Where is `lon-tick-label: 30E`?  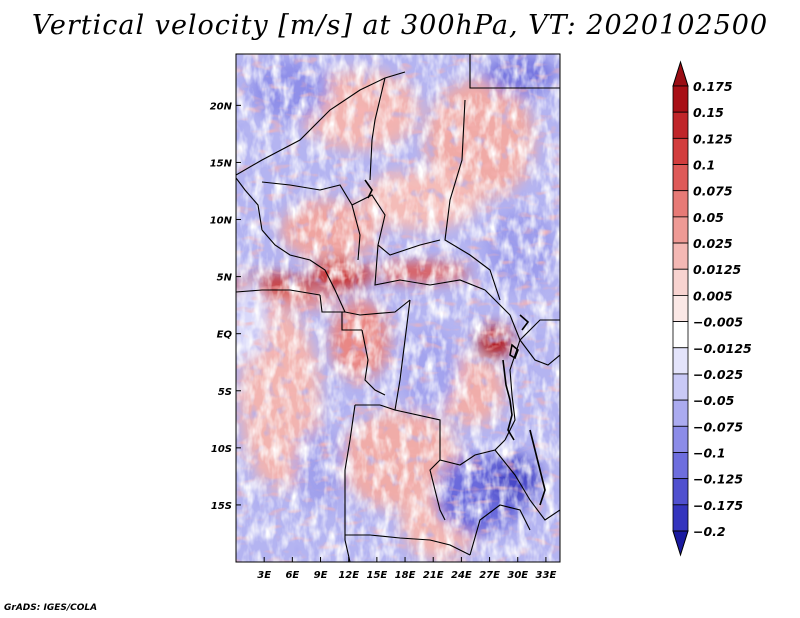
lon-tick-label: 30E is located at coordinates (517, 575).